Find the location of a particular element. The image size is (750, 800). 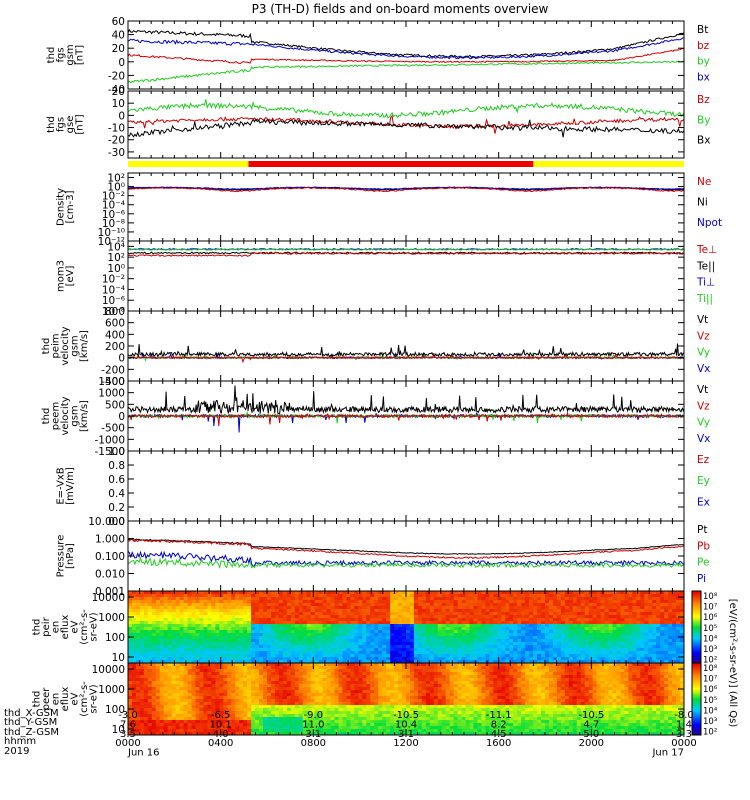

series-ti-par is located at coordinates (406, 249).